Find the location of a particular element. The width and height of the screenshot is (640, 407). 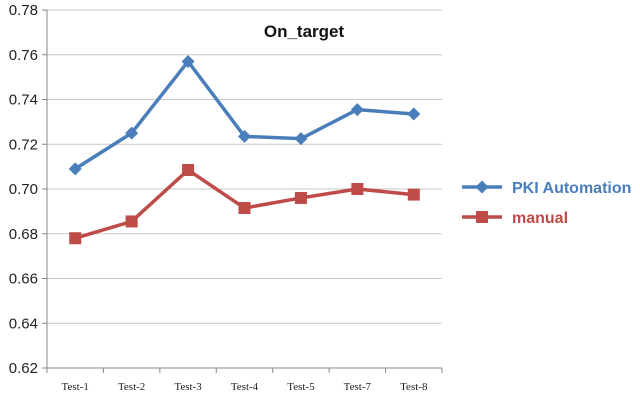

y-tick-label: 0.66 is located at coordinates (23, 279).